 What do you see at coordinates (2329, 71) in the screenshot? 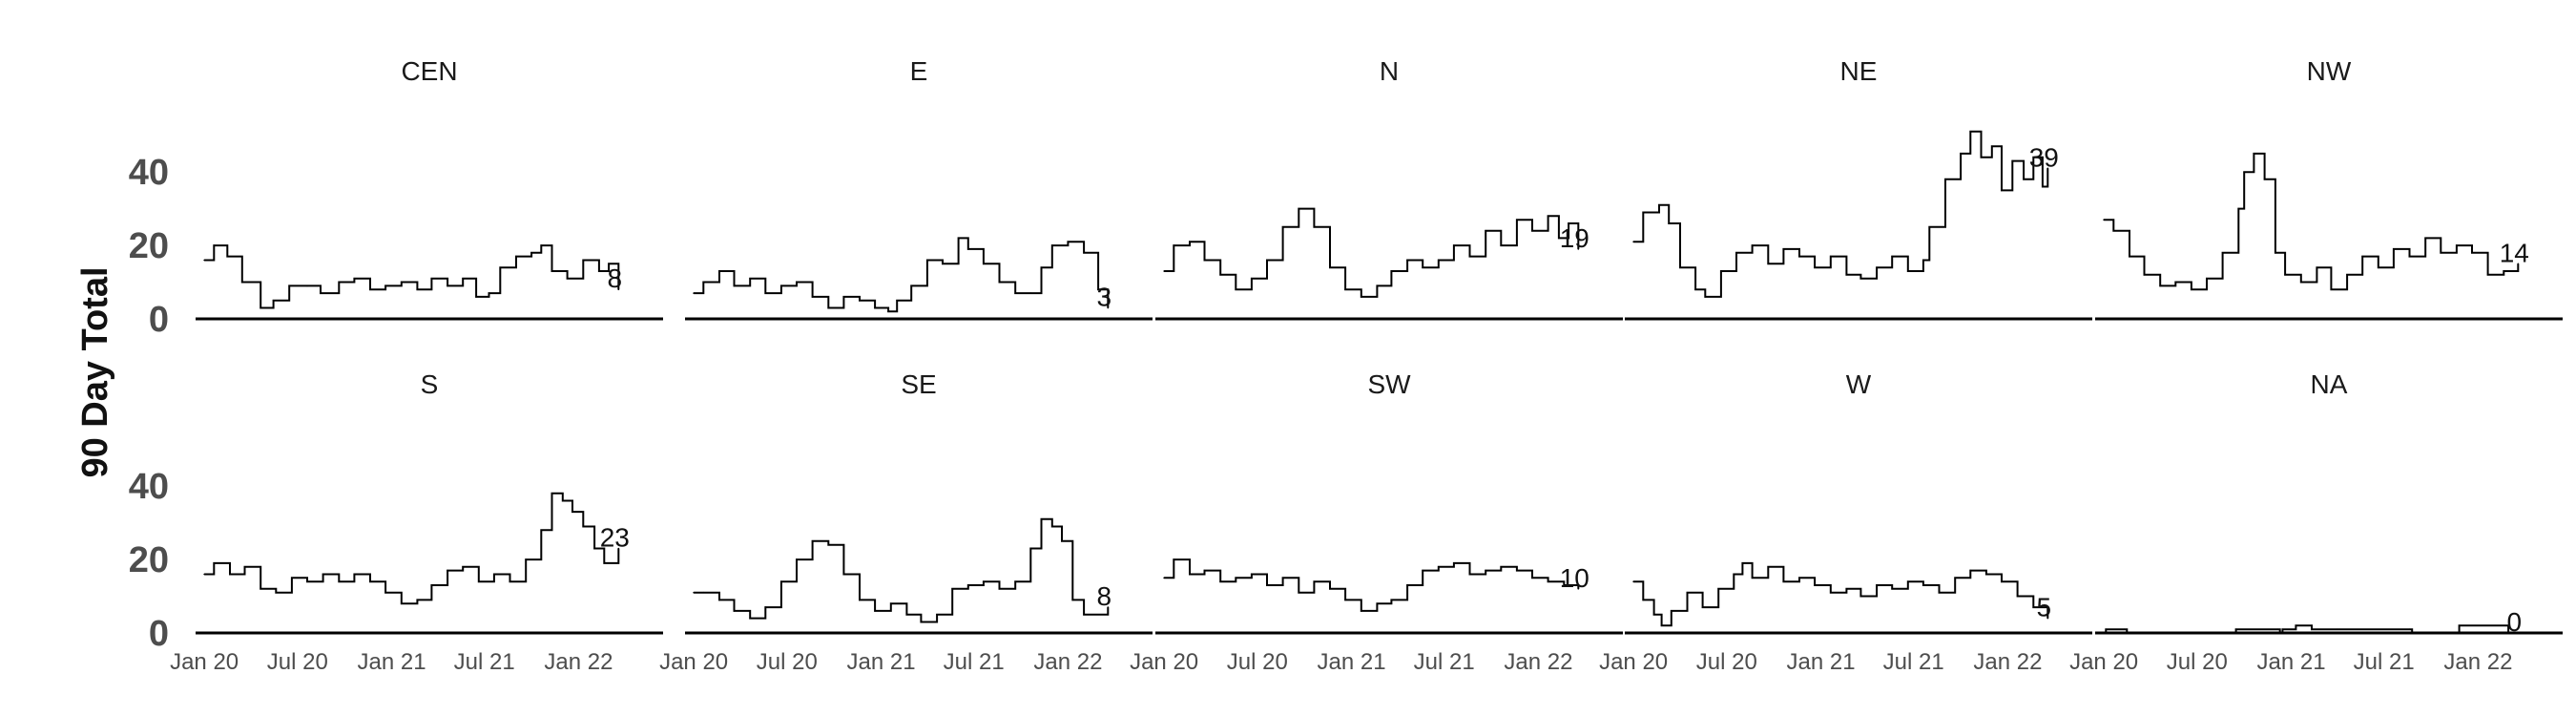
I see `facet-strip-label: NW` at bounding box center [2329, 71].